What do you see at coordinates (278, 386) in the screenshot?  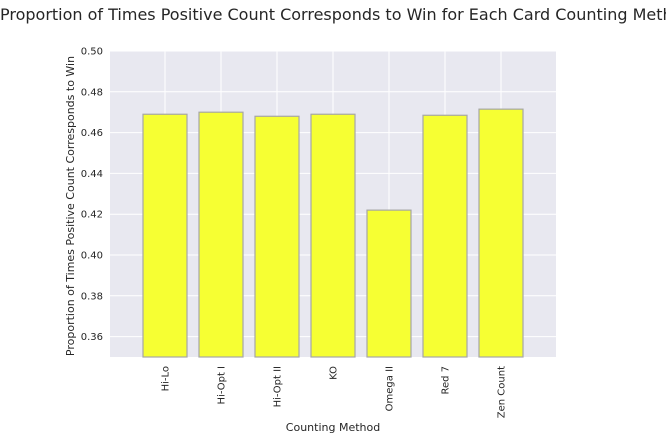 I see `x-tick-label: Hi-Opt II` at bounding box center [278, 386].